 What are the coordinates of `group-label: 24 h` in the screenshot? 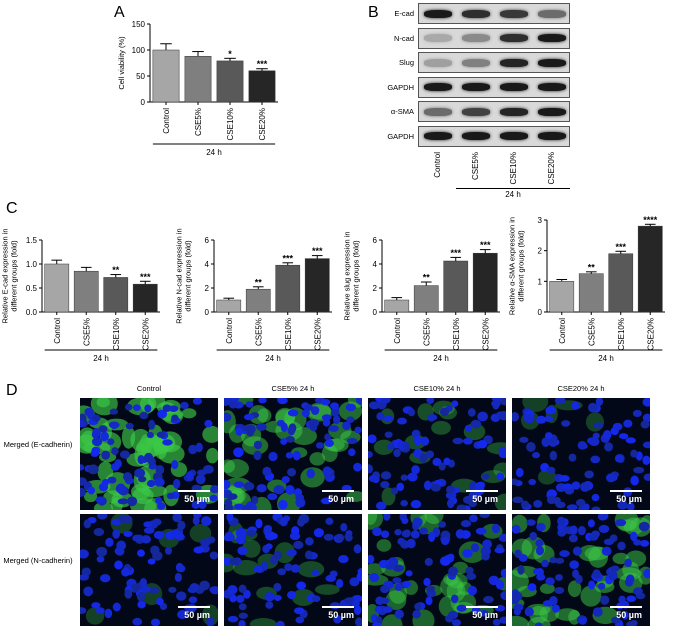 It's located at (441, 358).